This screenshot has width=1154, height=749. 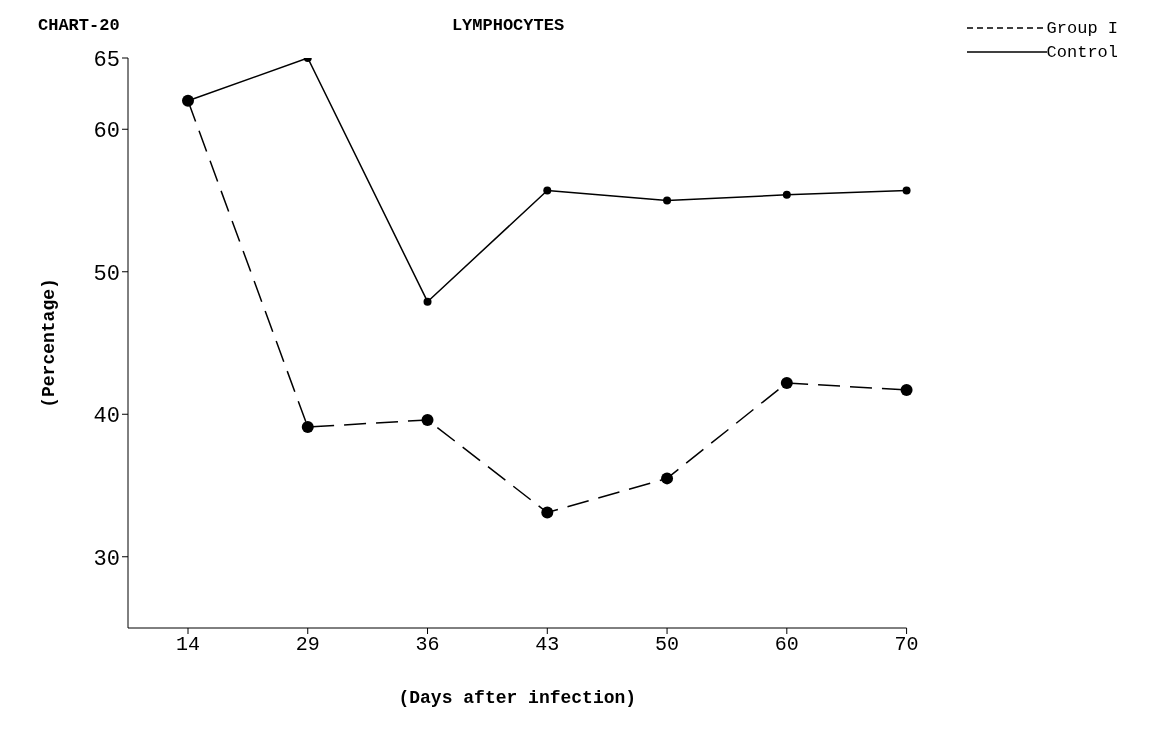 What do you see at coordinates (106, 60) in the screenshot?
I see `y-tick-label: 65` at bounding box center [106, 60].